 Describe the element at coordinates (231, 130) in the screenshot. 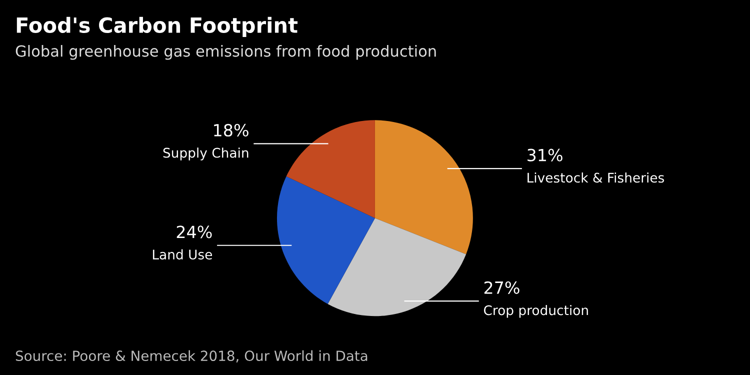

I see `data-label: 18%` at that location.